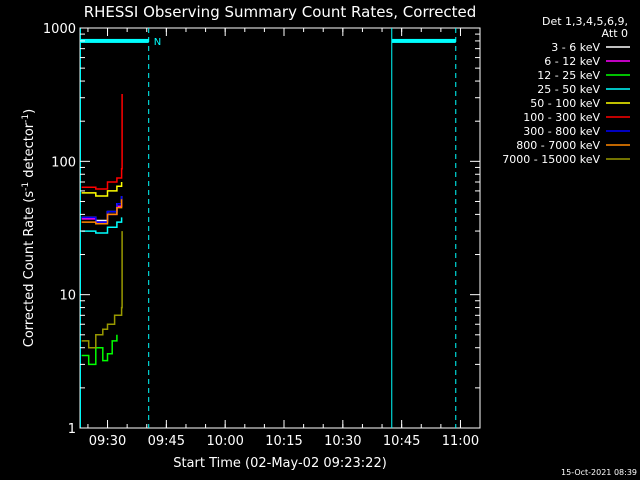 The width and height of the screenshot is (640, 480). I want to click on legend-label: 25 - 50 keV, so click(568, 89).